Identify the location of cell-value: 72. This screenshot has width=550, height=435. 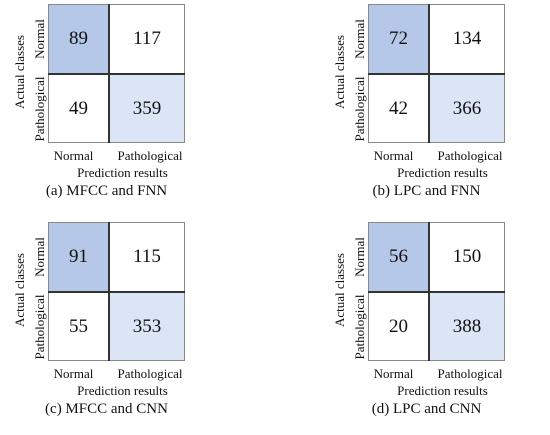
(398, 38).